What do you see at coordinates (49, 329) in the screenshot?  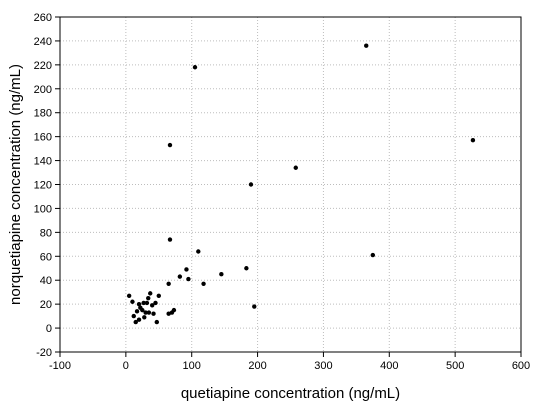 I see `y-tick-label: 0` at bounding box center [49, 329].